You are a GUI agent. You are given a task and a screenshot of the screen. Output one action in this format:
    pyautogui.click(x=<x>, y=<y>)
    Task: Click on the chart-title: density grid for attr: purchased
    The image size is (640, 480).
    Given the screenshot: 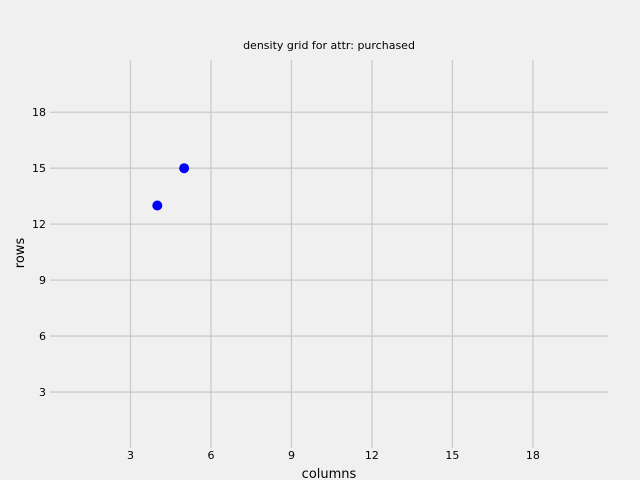 What is the action you would take?
    pyautogui.click(x=329, y=45)
    